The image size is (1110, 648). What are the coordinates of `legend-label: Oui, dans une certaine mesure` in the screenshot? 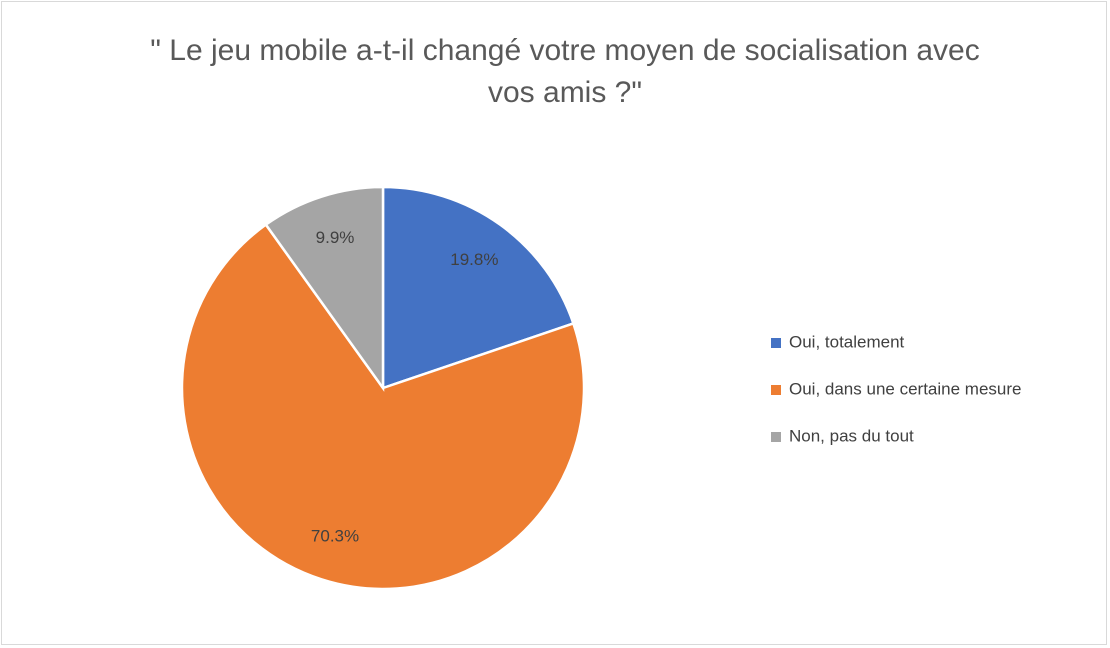 It's located at (905, 388).